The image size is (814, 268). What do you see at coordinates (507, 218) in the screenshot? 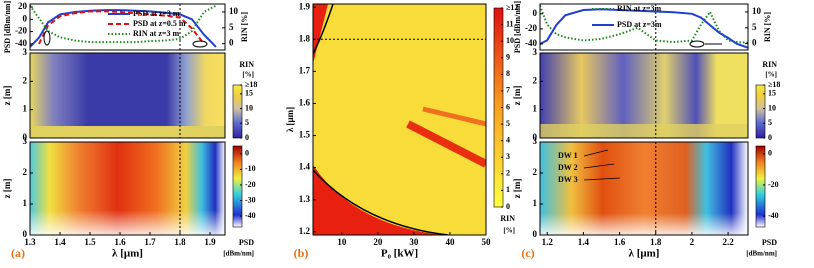
I see `colorbar-title: RIN` at bounding box center [507, 218].